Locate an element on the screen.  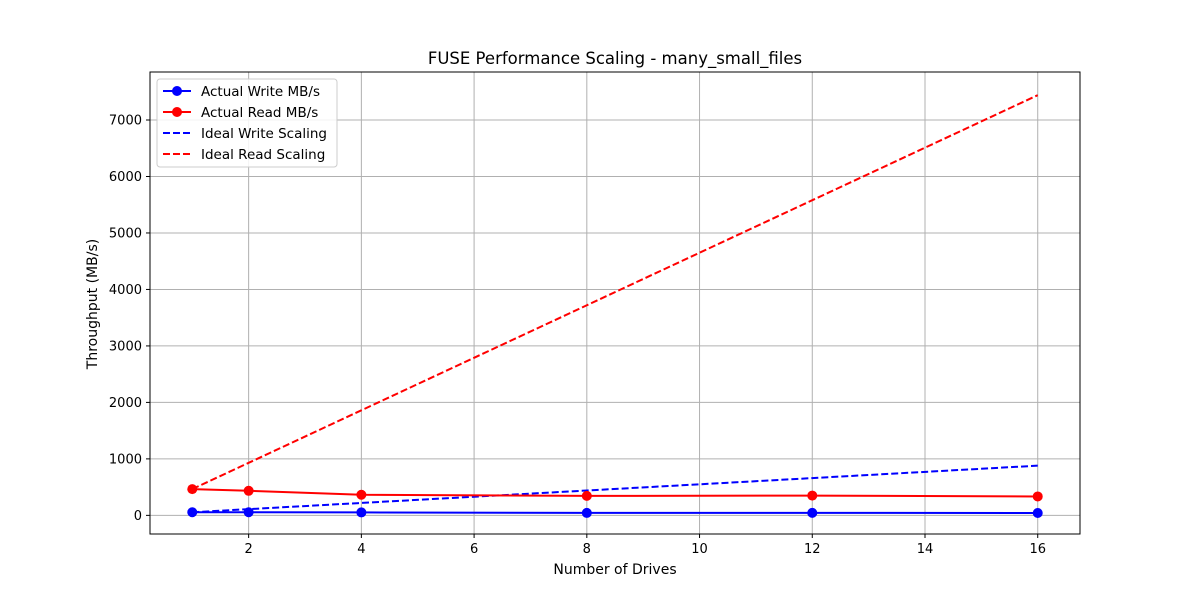
y-tick-label: 3000 is located at coordinates (125, 346).